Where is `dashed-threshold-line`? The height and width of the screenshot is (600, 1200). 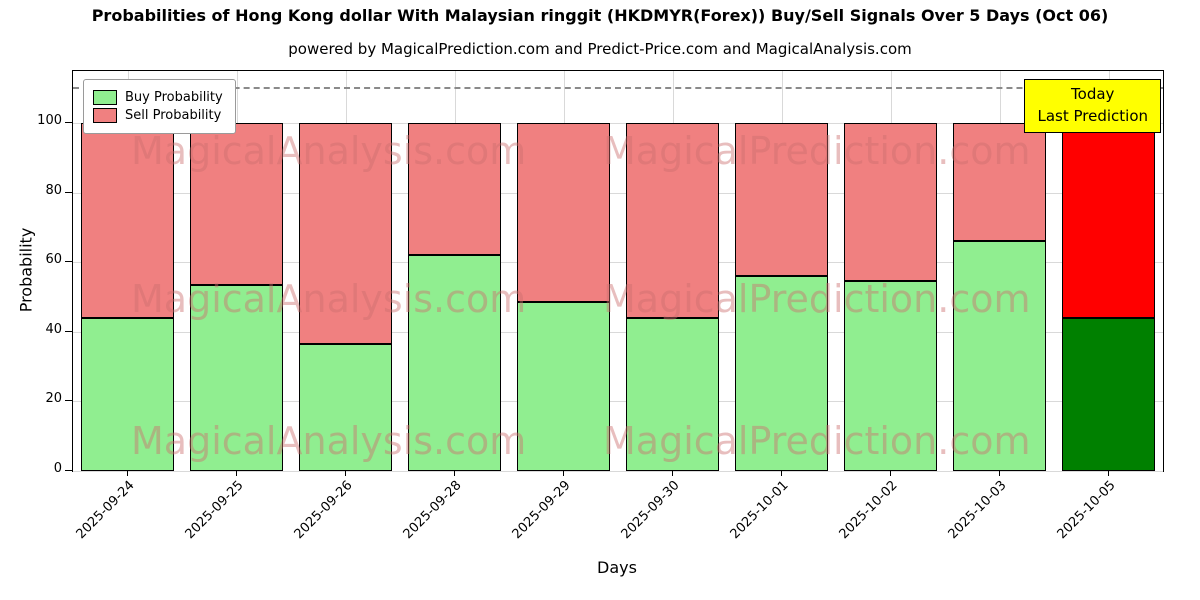
dashed-threshold-line is located at coordinates (618, 88).